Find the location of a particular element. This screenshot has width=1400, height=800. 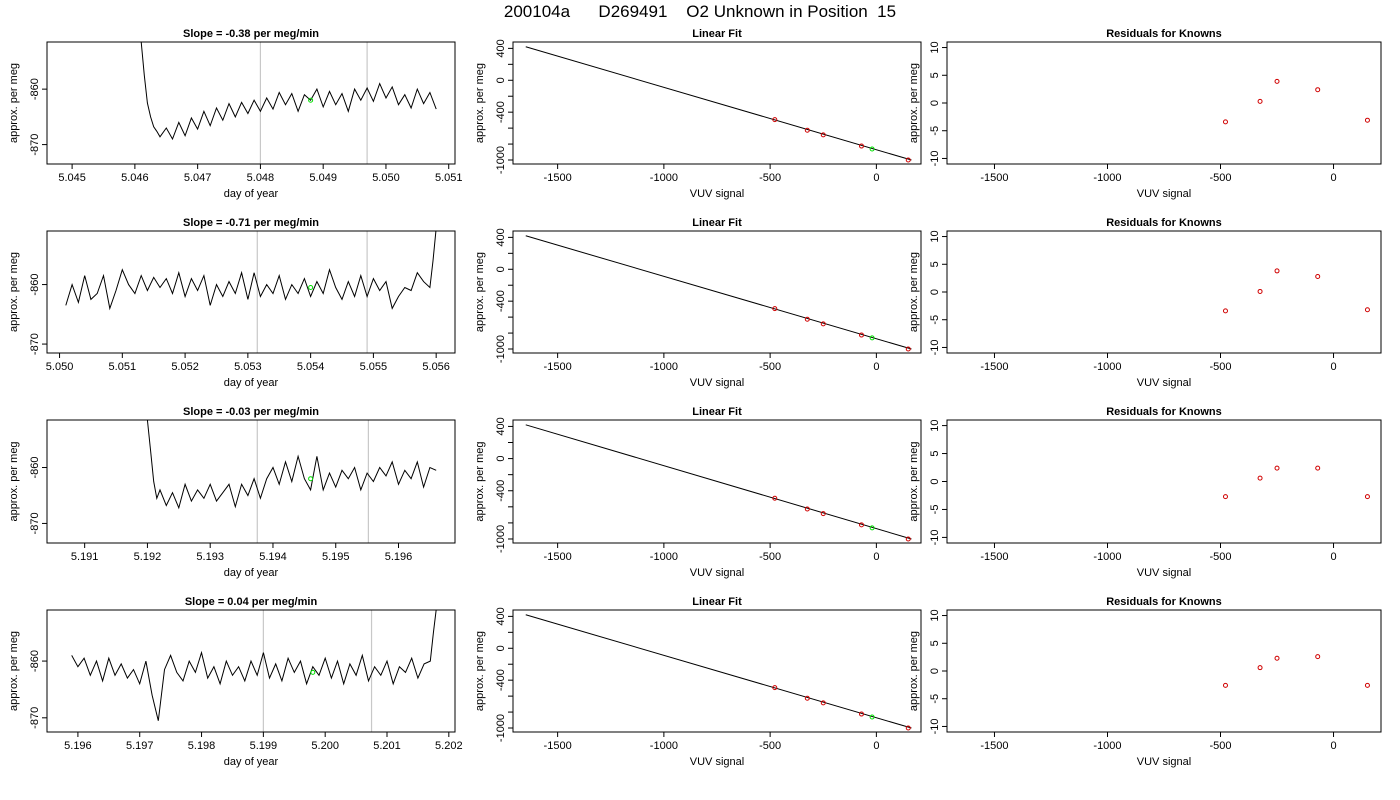

x-tick-label: 5.048 is located at coordinates (261, 178).